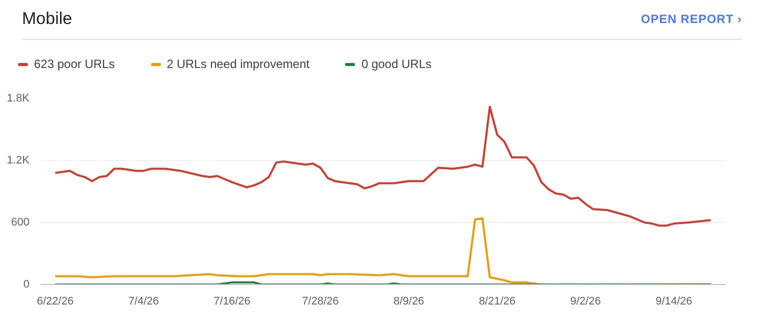 The height and width of the screenshot is (315, 768). I want to click on chart-title: Mobile, so click(47, 19).